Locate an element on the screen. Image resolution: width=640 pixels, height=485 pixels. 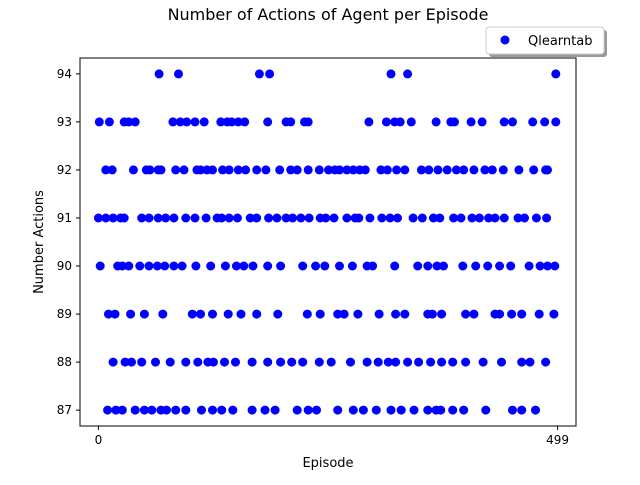
x-ticks: 0 499 is located at coordinates (332, 436).